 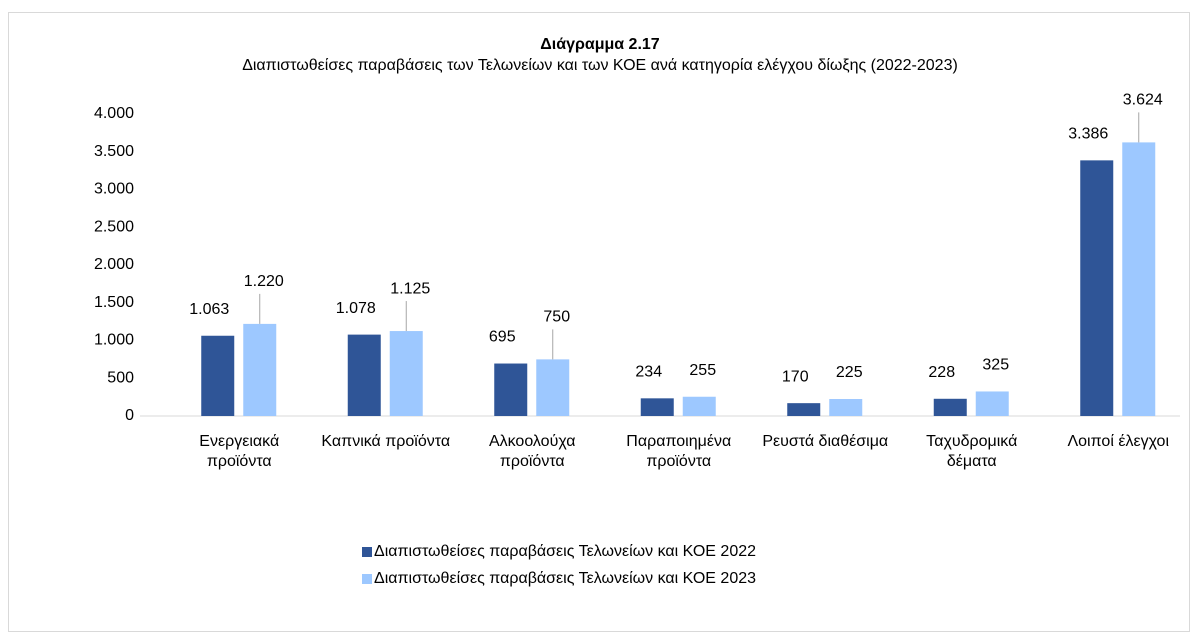 I want to click on value-label: 325, so click(x=995, y=365).